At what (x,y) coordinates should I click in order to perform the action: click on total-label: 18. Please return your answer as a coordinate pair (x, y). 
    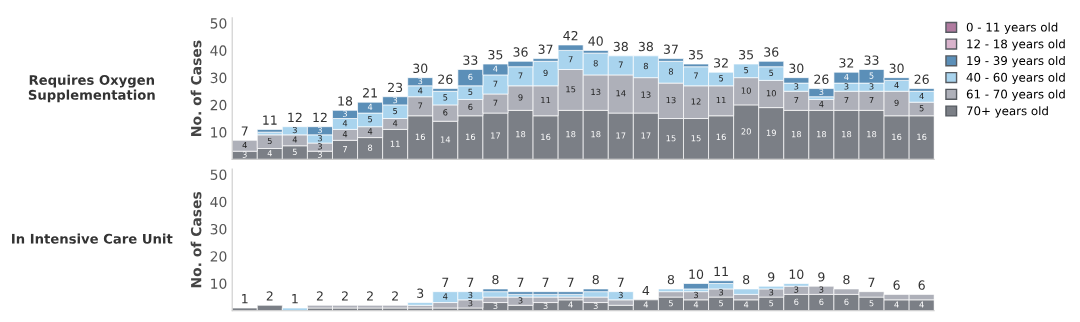
    Looking at the image, I should click on (345, 101).